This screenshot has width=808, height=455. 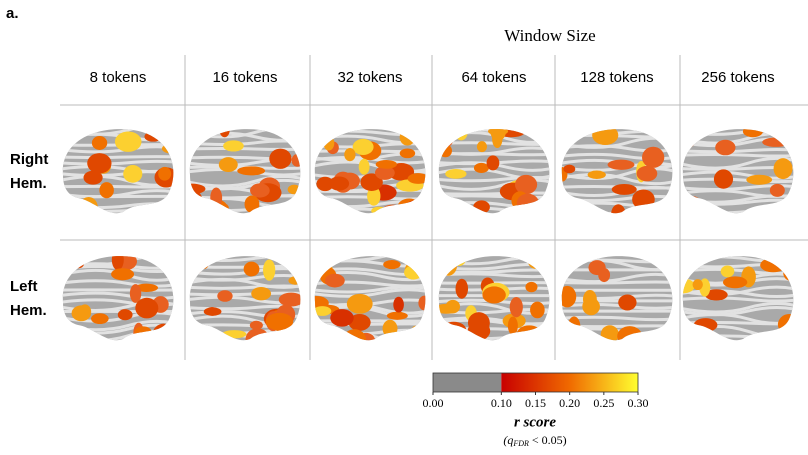 What do you see at coordinates (737, 77) in the screenshot?
I see `column-header: 256 tokens` at bounding box center [737, 77].